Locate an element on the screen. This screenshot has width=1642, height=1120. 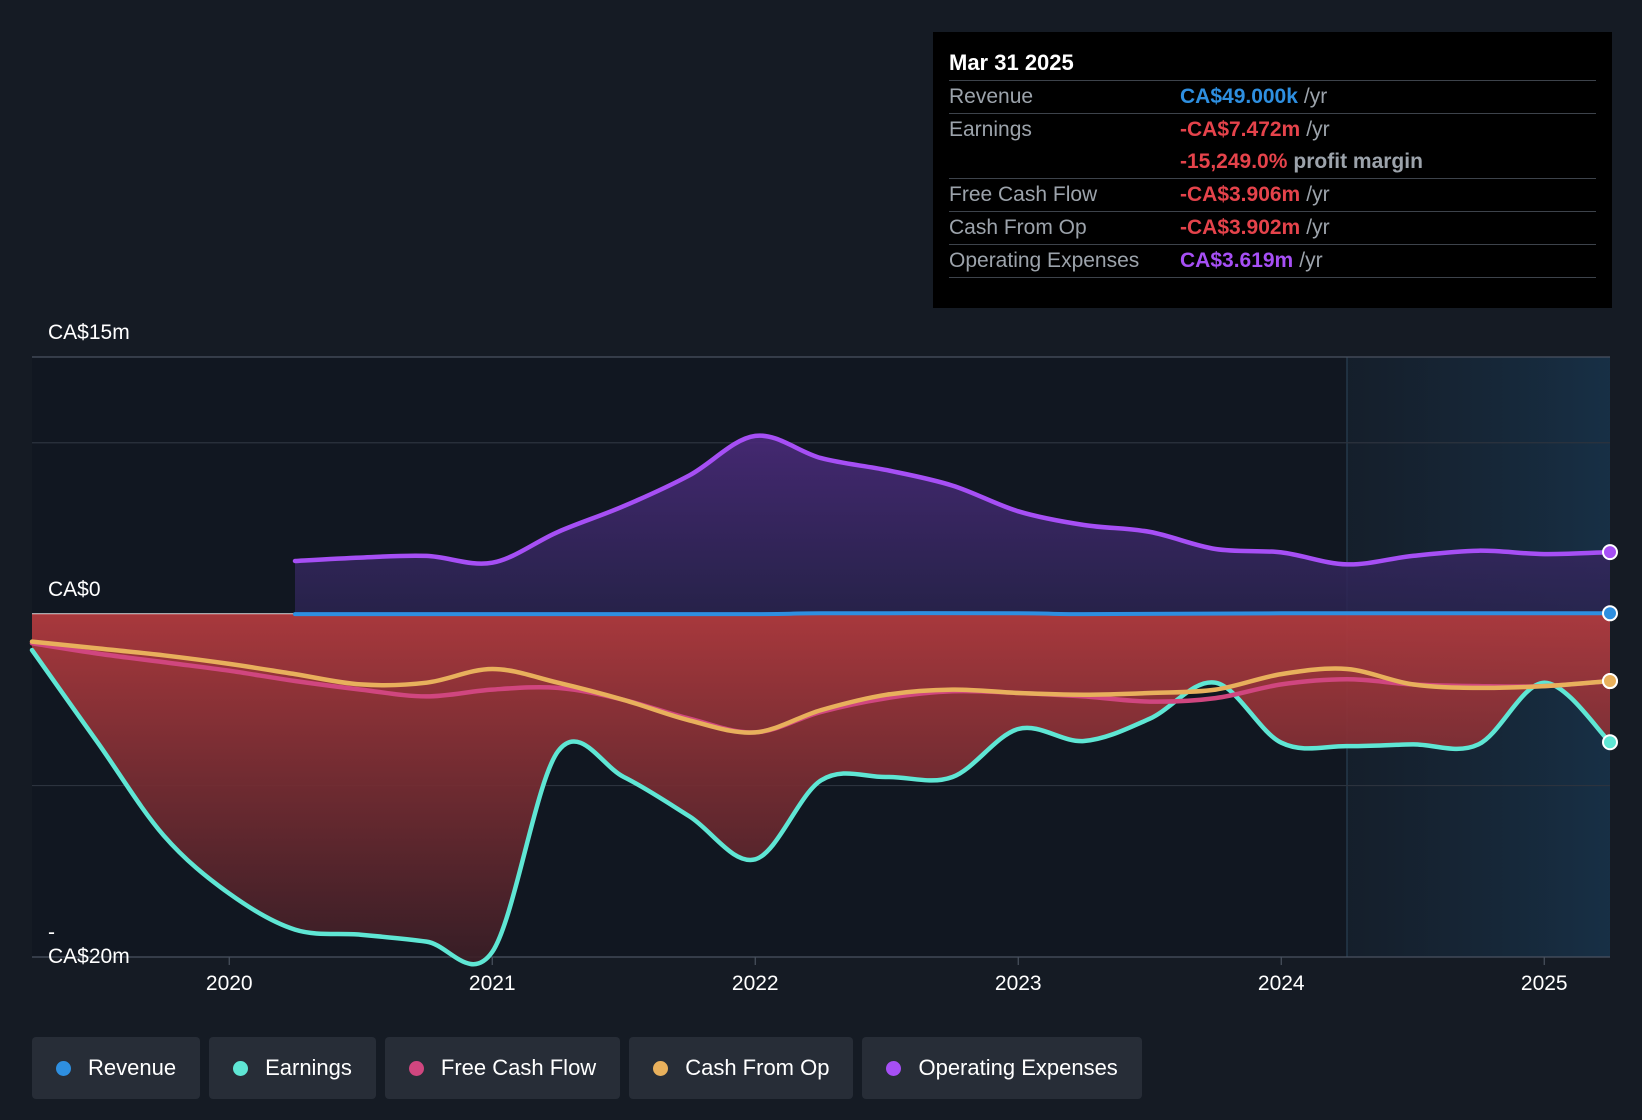
series-line-cash-from-op is located at coordinates (821, 687).